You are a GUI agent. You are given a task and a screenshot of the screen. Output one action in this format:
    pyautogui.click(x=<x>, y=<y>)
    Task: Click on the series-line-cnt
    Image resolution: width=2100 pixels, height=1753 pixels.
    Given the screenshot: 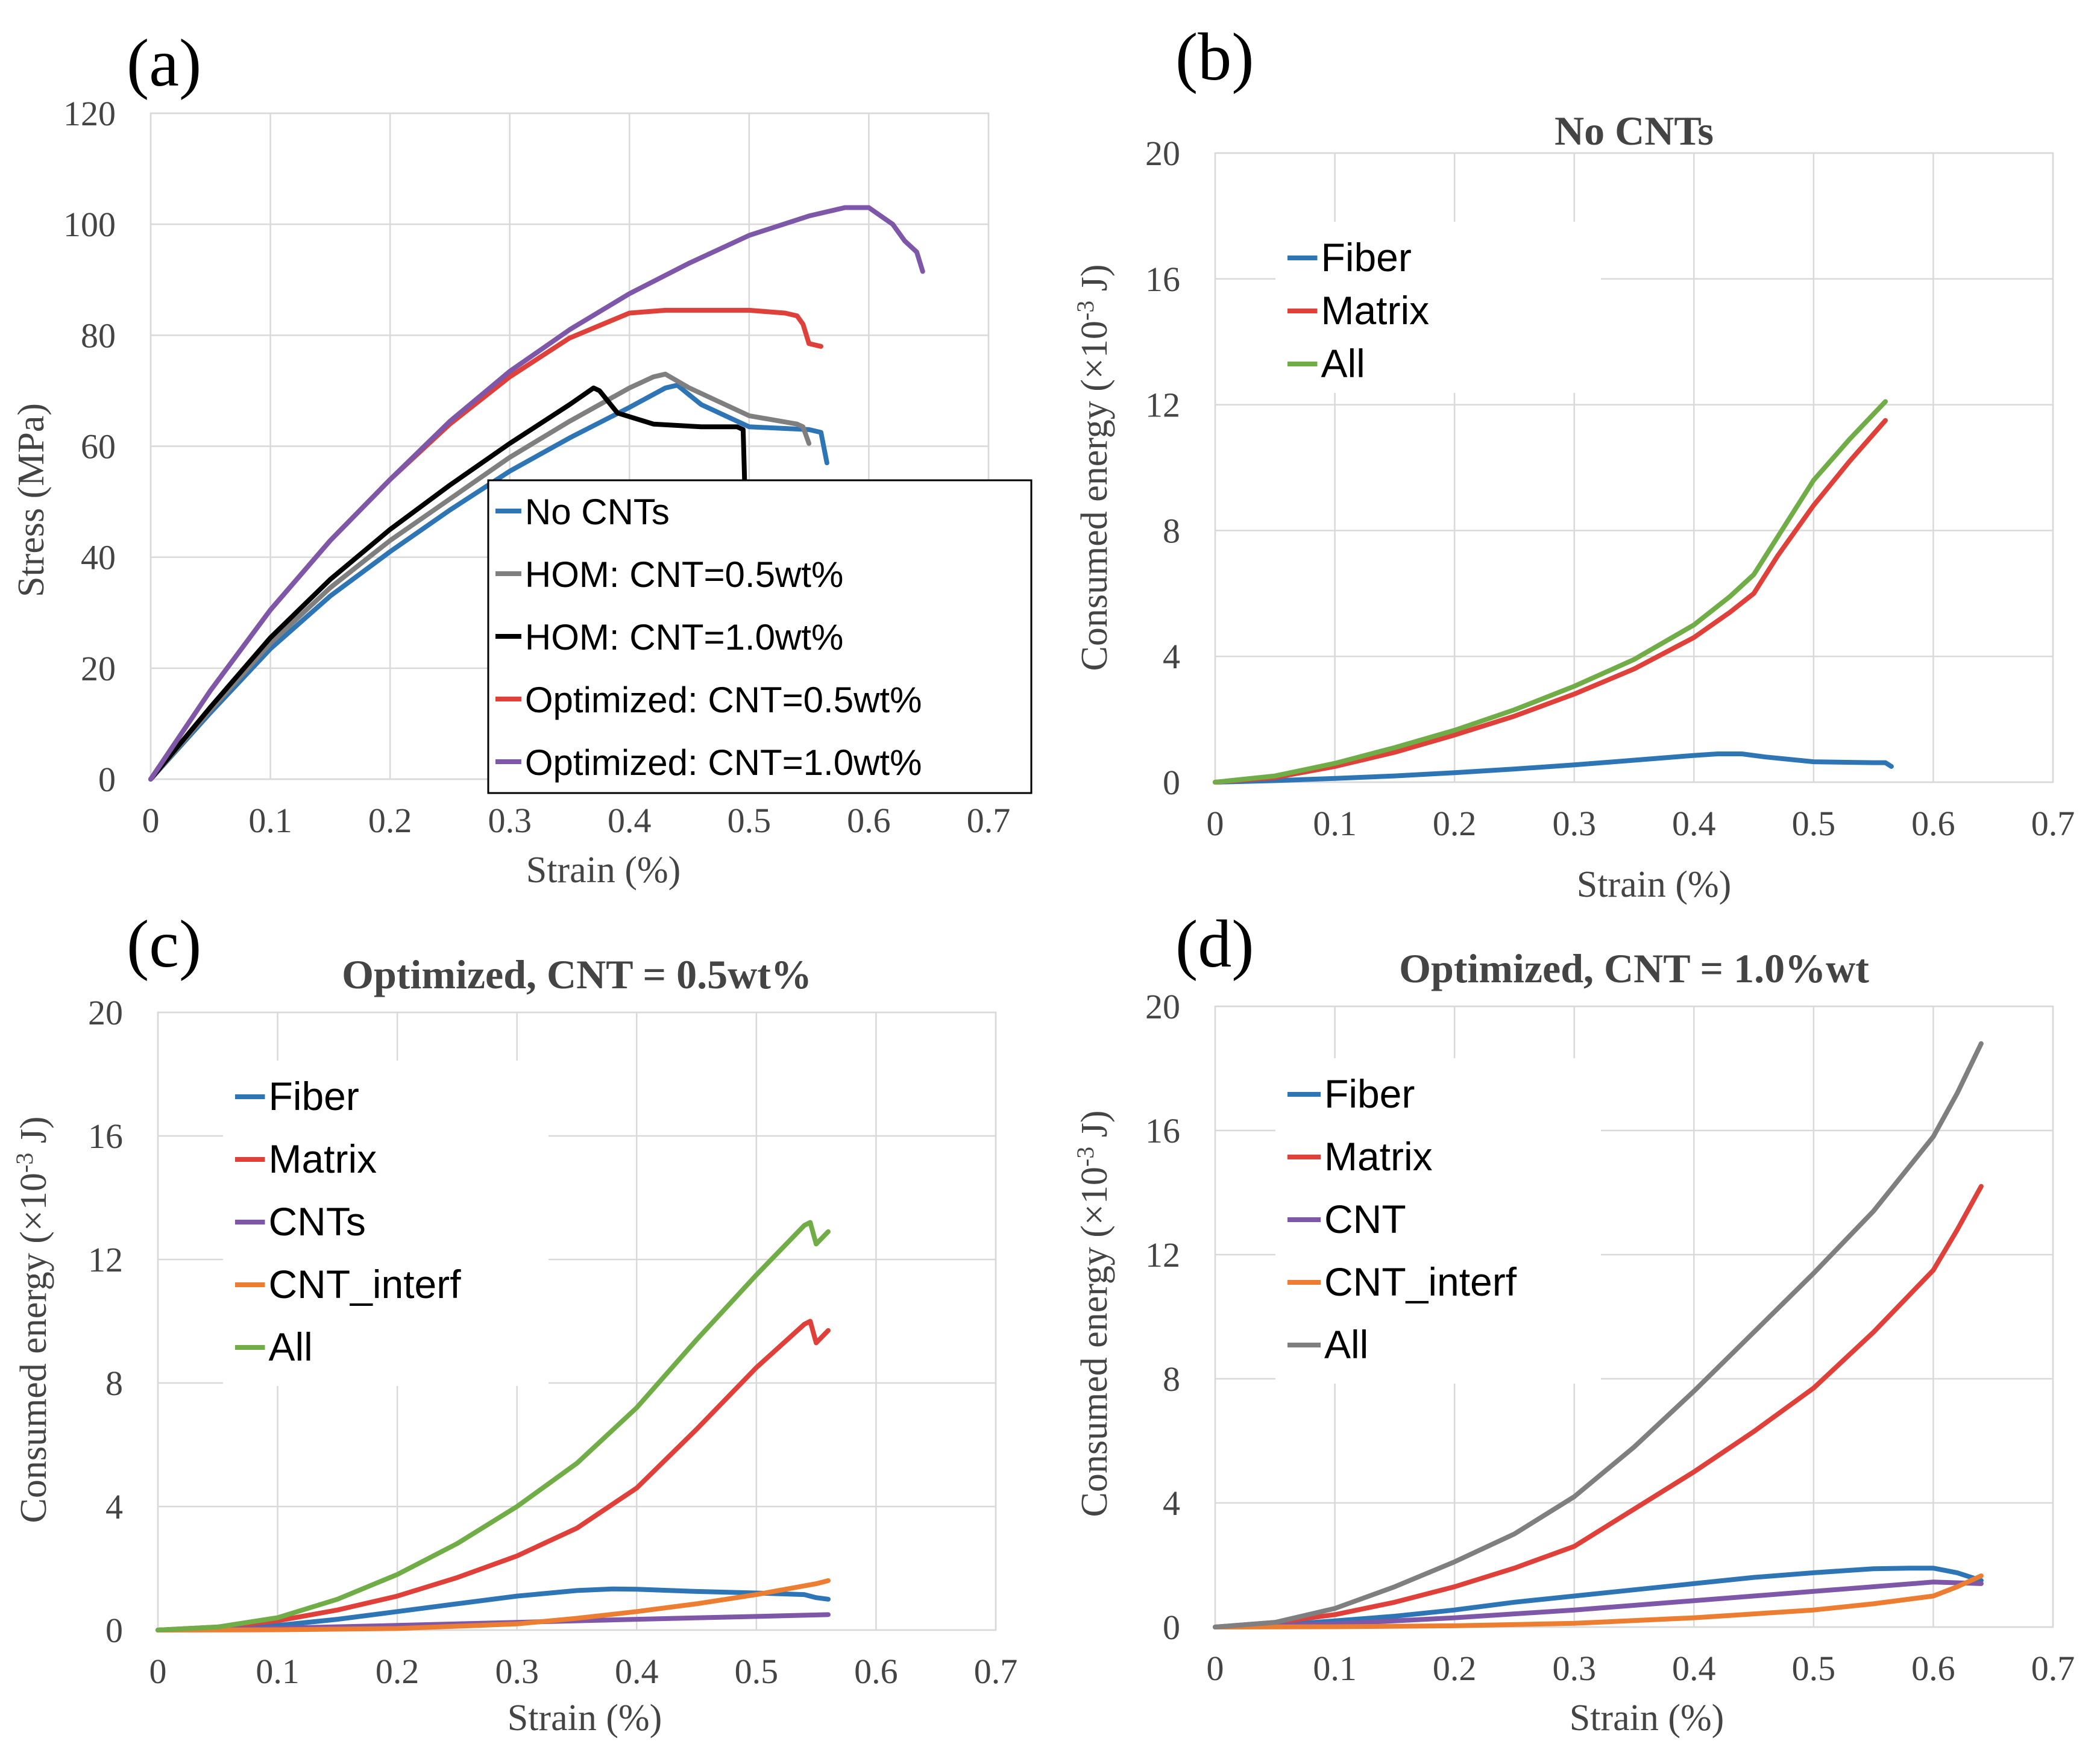 What is the action you would take?
    pyautogui.click(x=1598, y=1604)
    